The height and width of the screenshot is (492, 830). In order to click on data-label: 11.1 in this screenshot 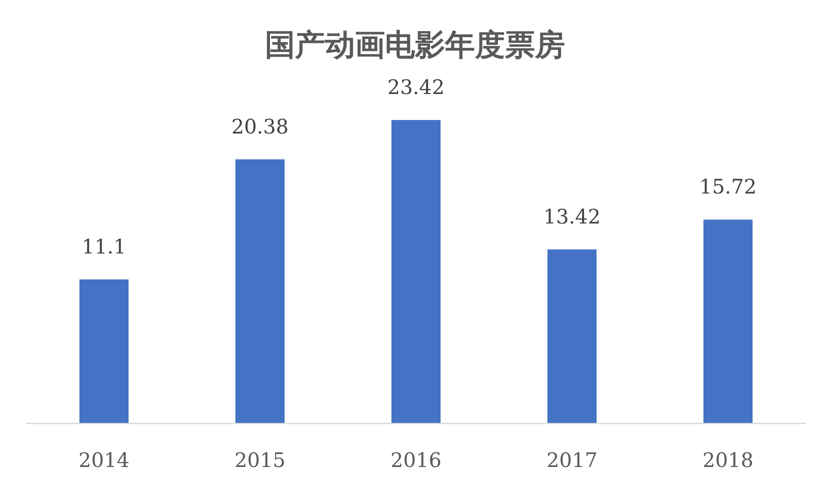, I will do `click(104, 246)`.